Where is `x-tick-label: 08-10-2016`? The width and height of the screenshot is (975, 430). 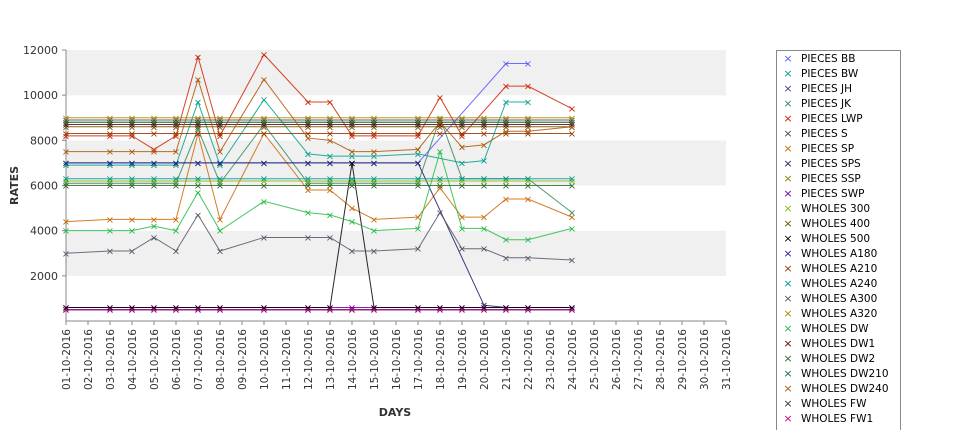 x-tick-label: 08-10-2016 is located at coordinates (221, 359).